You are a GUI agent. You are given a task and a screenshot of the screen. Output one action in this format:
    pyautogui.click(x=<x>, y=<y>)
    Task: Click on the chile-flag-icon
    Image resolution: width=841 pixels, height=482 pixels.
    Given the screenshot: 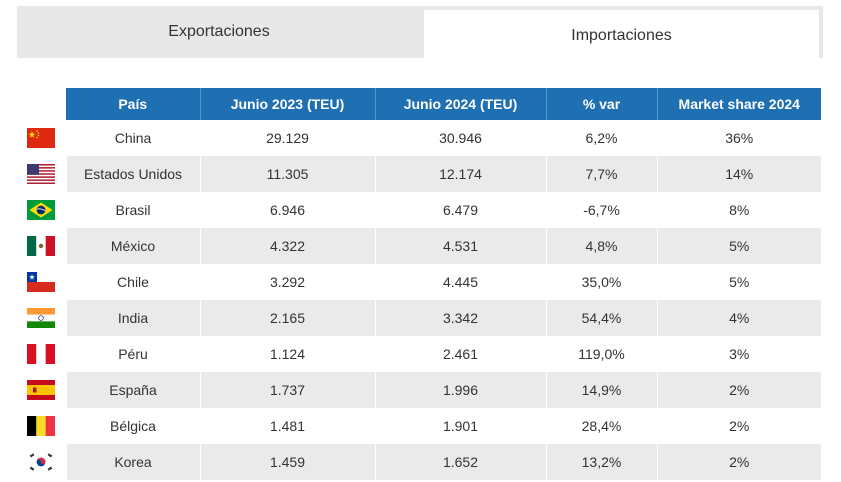 What is the action you would take?
    pyautogui.click(x=41, y=282)
    